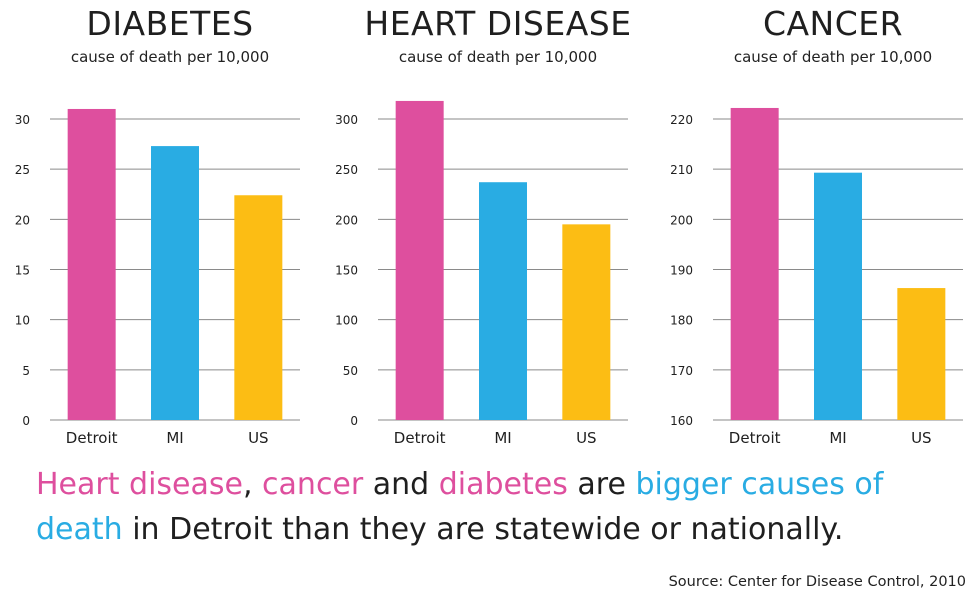 The height and width of the screenshot is (603, 980). Describe the element at coordinates (817, 582) in the screenshot. I see `source-note: Source: Center for Disease Control, 2010` at that location.